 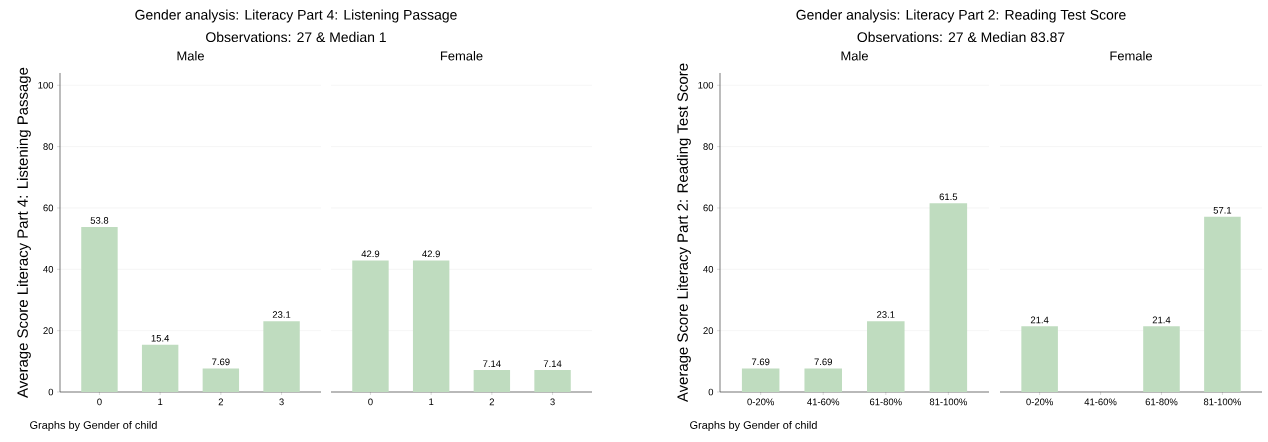 I want to click on y-axis-title: Average Score Literacy Part 2: Reading Test Score, so click(x=683, y=233).